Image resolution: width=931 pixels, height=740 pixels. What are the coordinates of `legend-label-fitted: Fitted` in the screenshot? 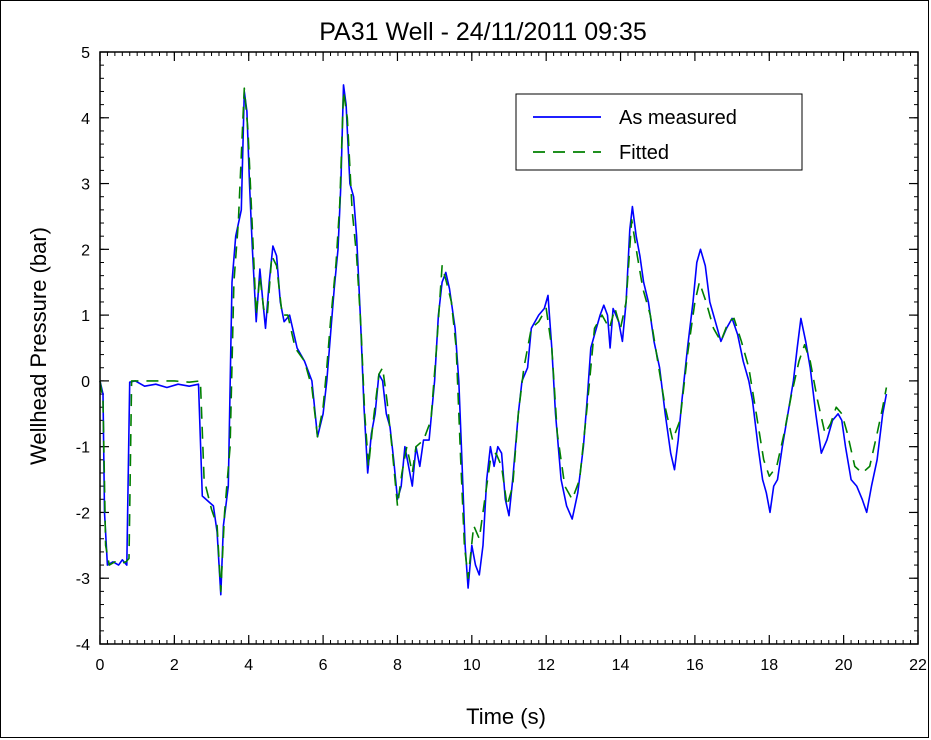 It's located at (644, 153).